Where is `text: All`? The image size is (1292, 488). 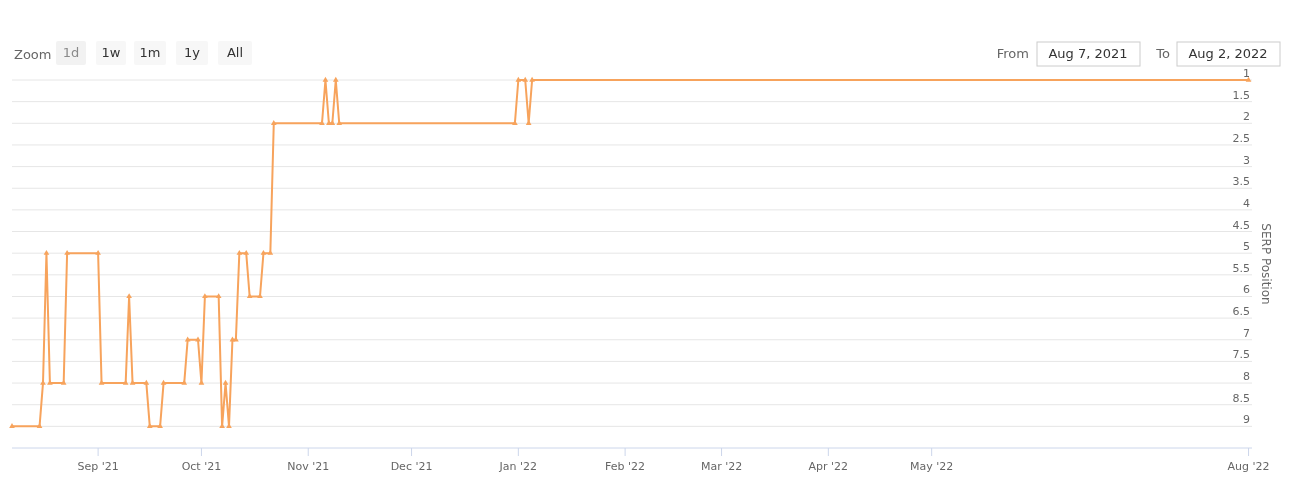
text: All is located at coordinates (235, 52).